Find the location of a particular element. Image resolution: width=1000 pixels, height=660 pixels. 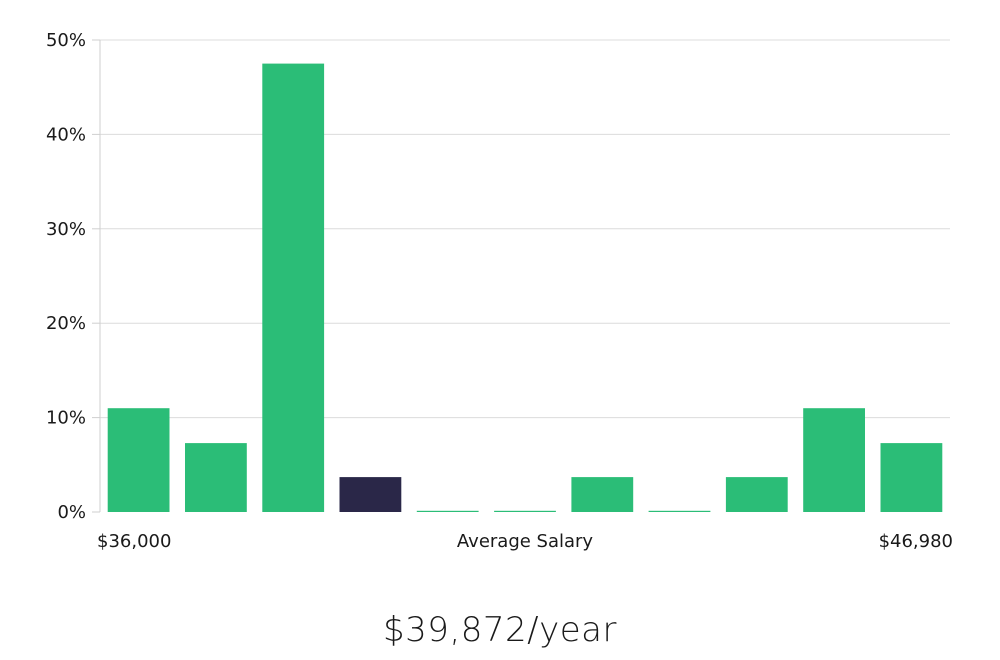

histogram-bar-highlighted is located at coordinates (370, 494).